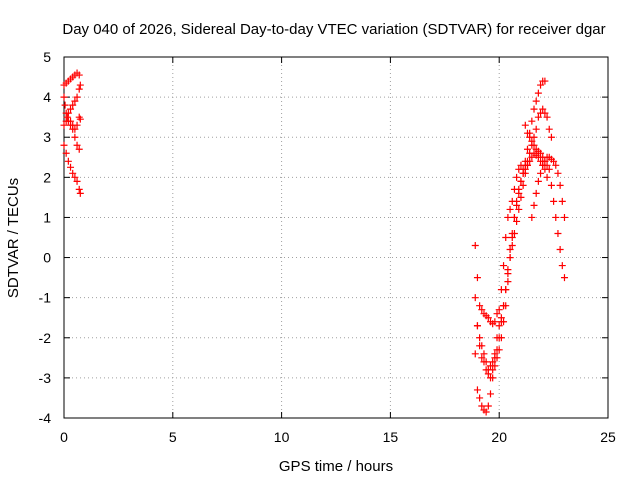  What do you see at coordinates (45, 338) in the screenshot?
I see `y-tick-label: -2` at bounding box center [45, 338].